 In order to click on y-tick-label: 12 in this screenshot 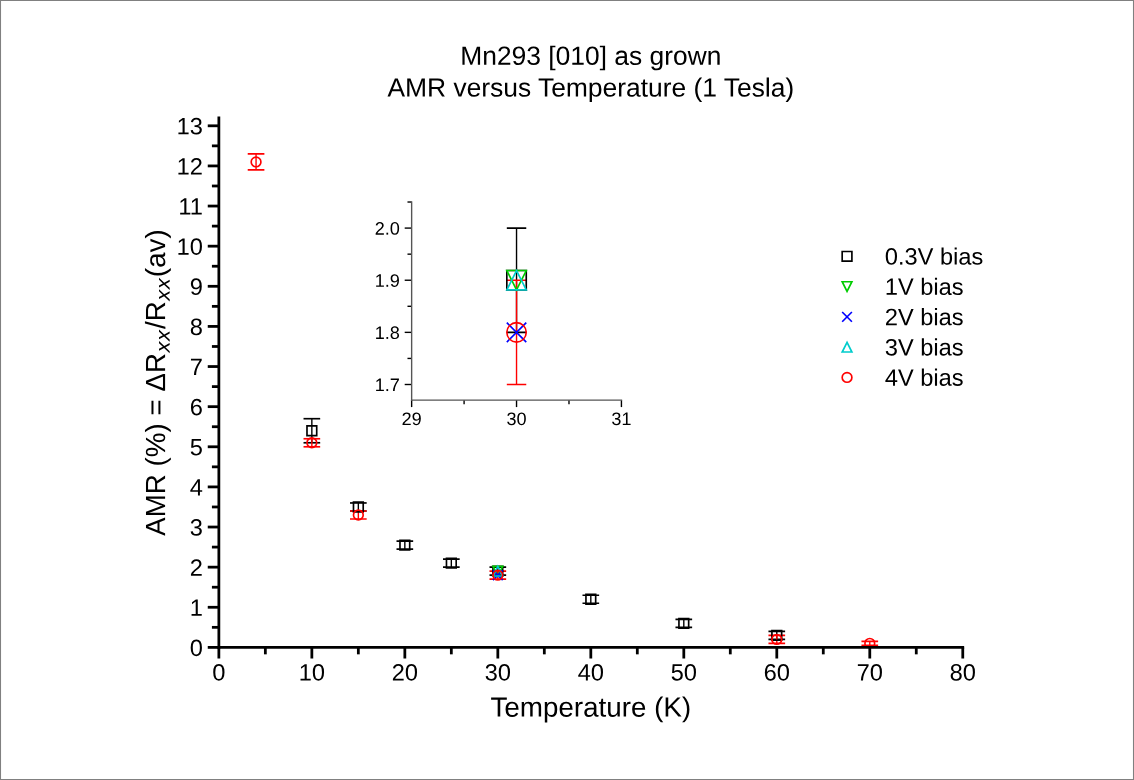, I will do `click(190, 166)`.